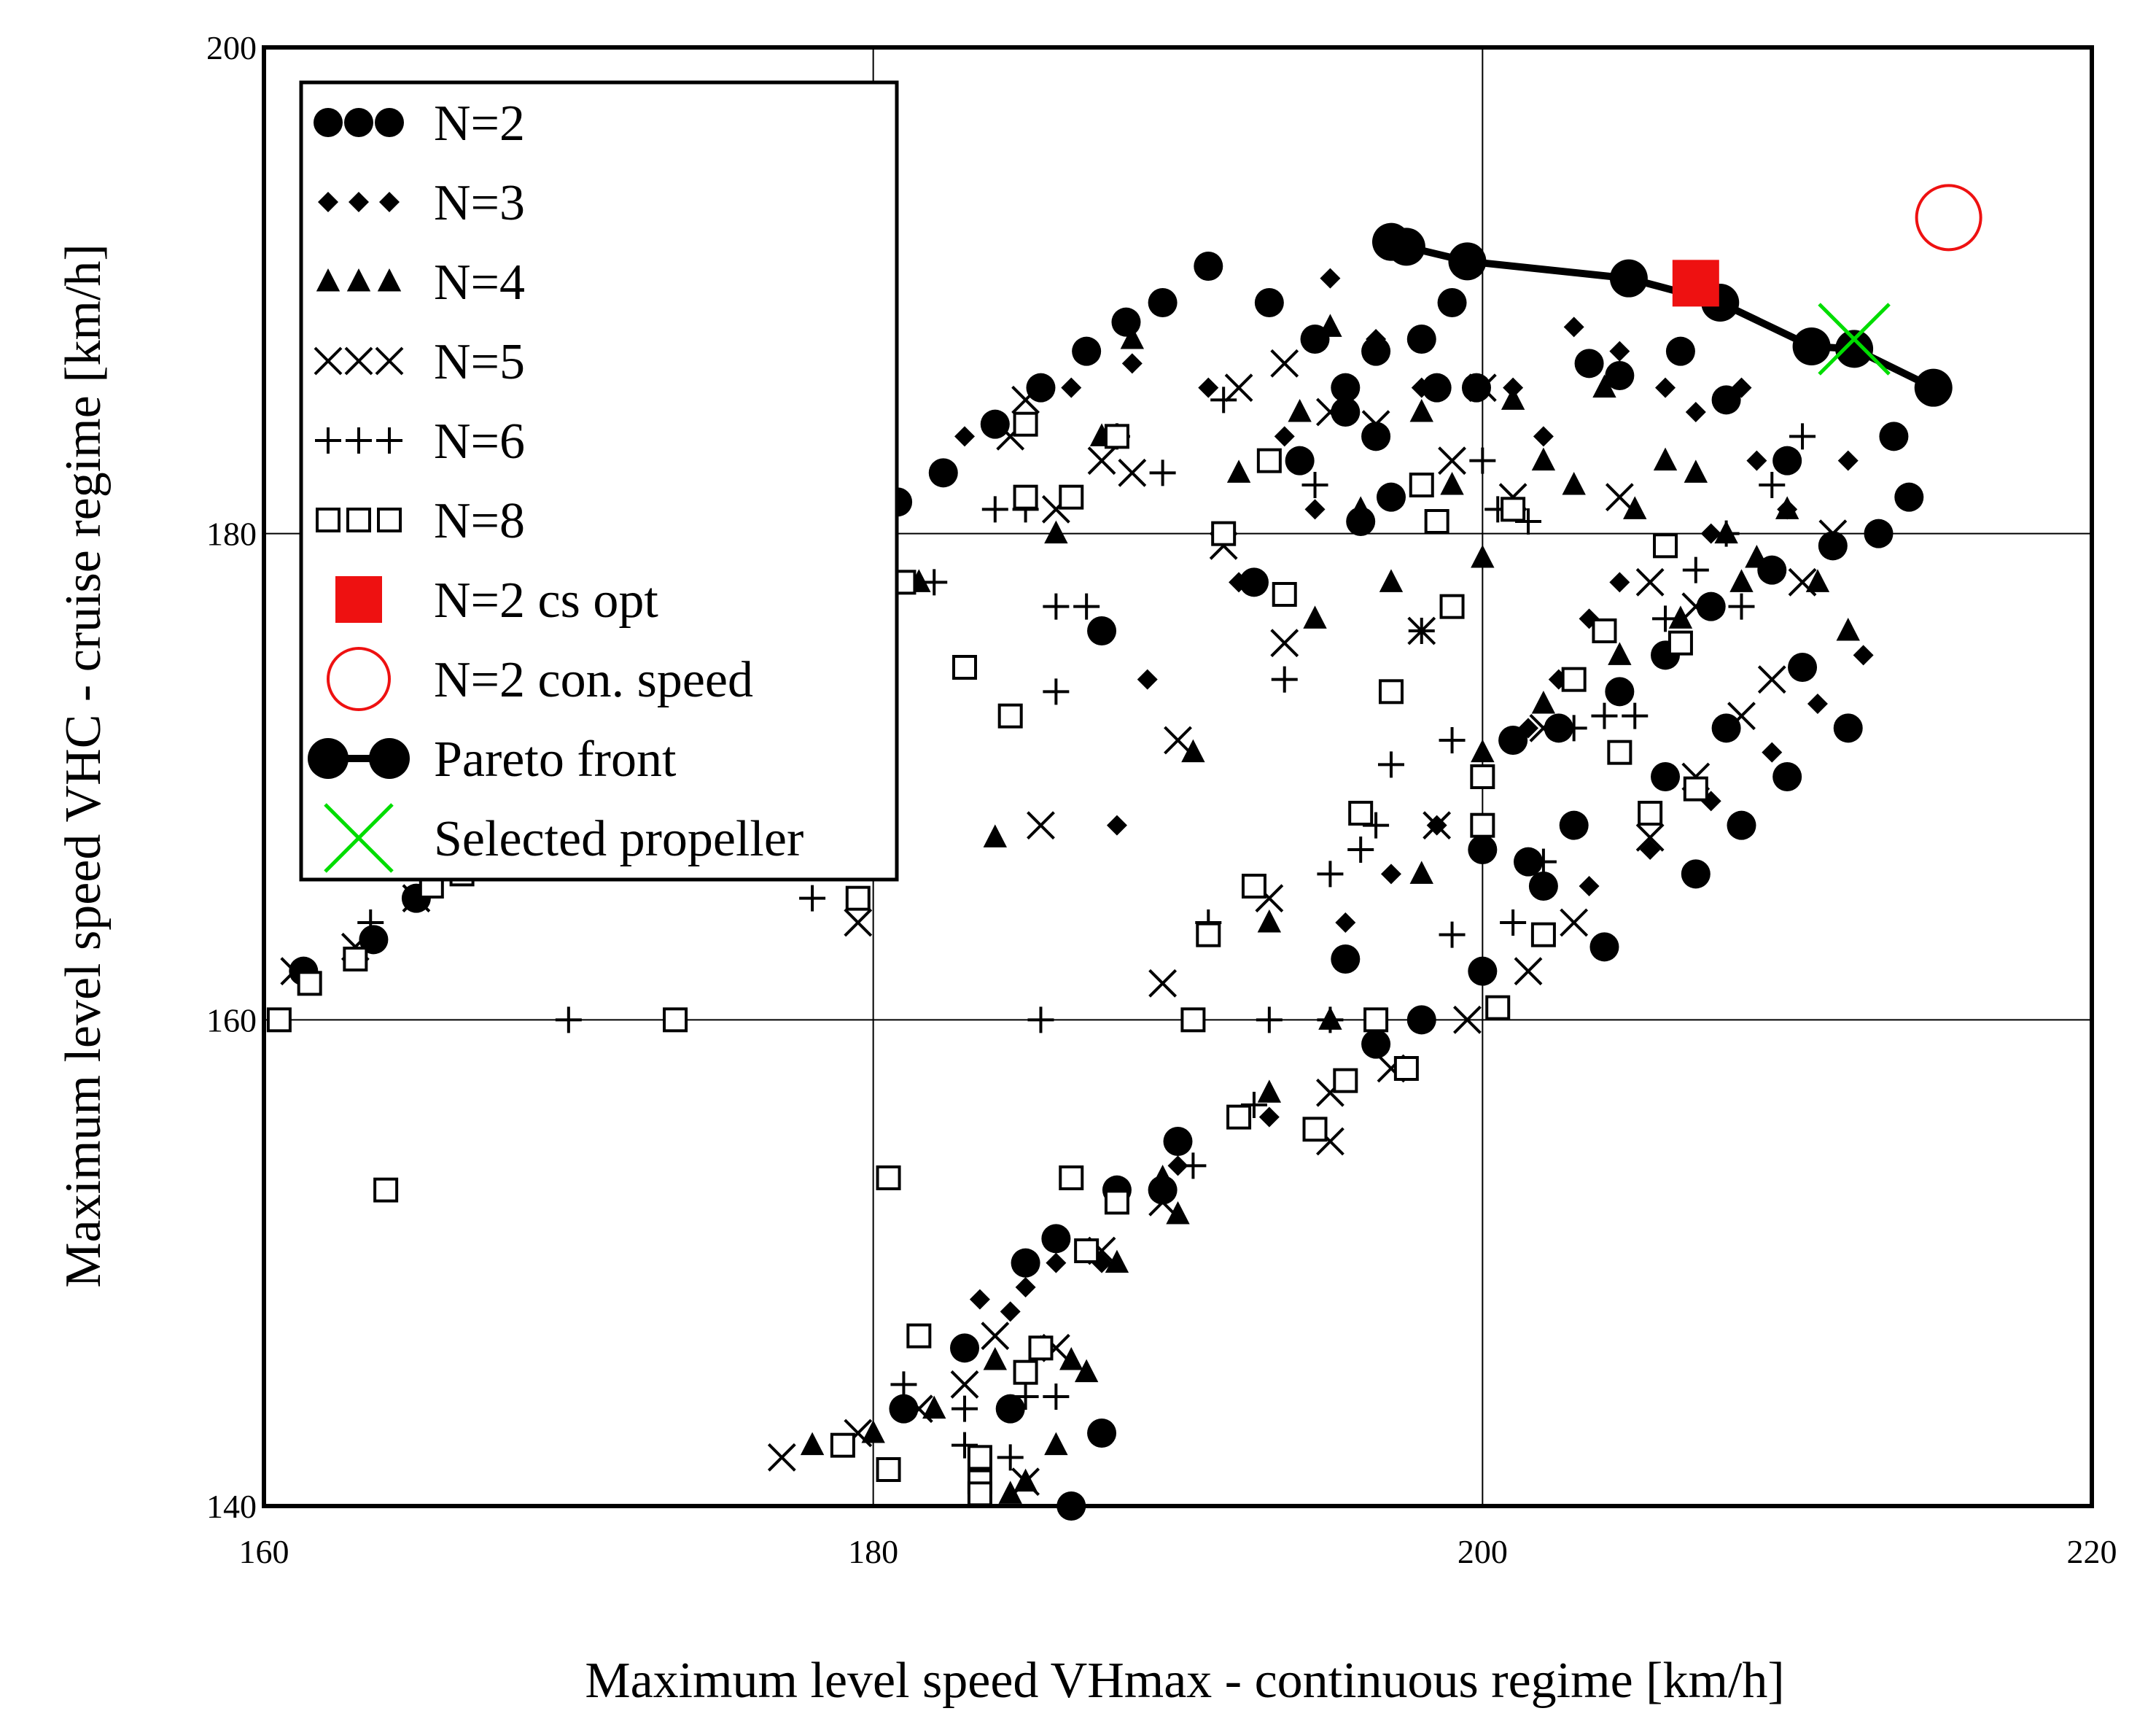  I want to click on y-tick-label: 200, so click(231, 48).